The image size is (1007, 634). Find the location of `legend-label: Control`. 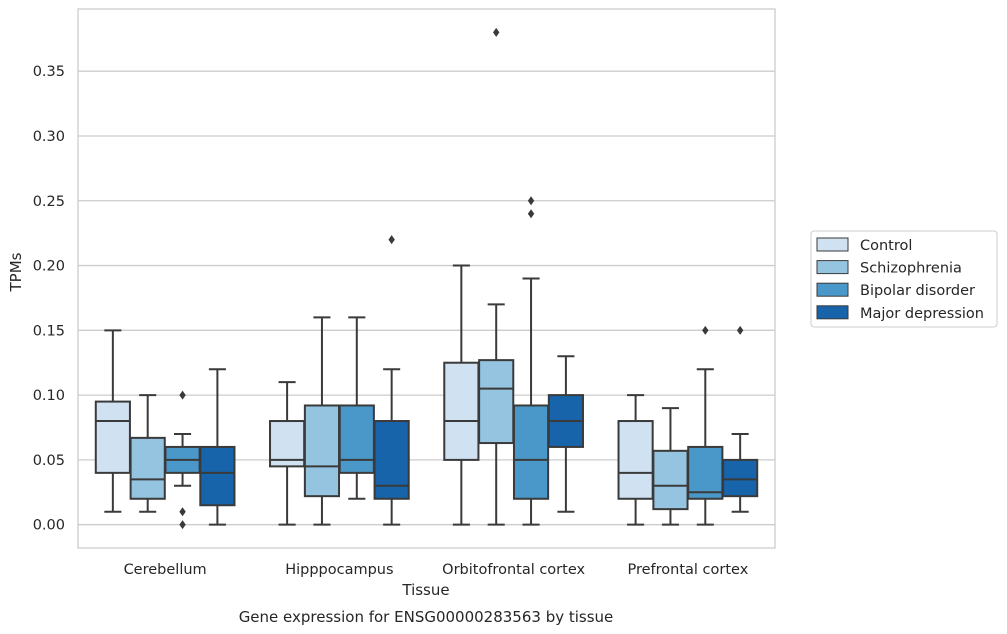

legend-label: Control is located at coordinates (886, 246).